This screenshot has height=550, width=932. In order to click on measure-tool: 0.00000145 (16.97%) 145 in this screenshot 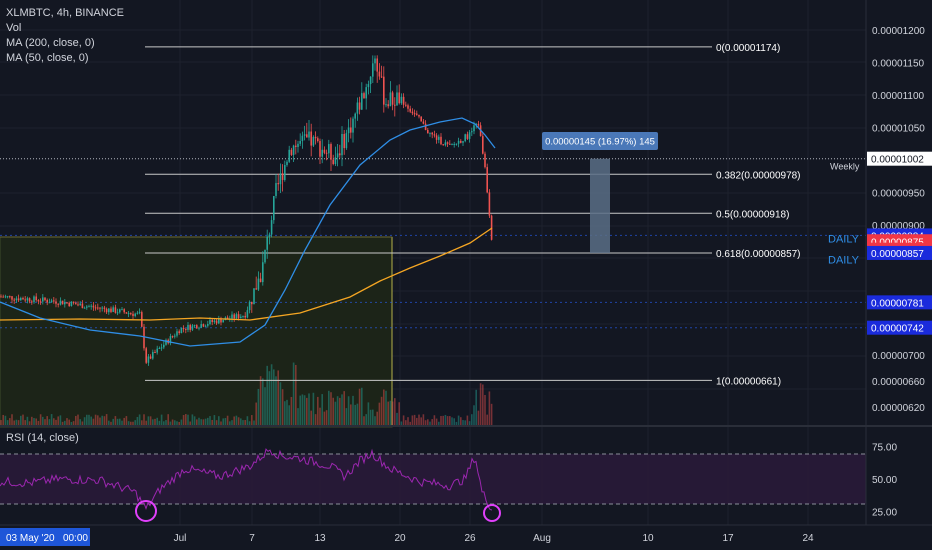, I will do `click(600, 192)`.